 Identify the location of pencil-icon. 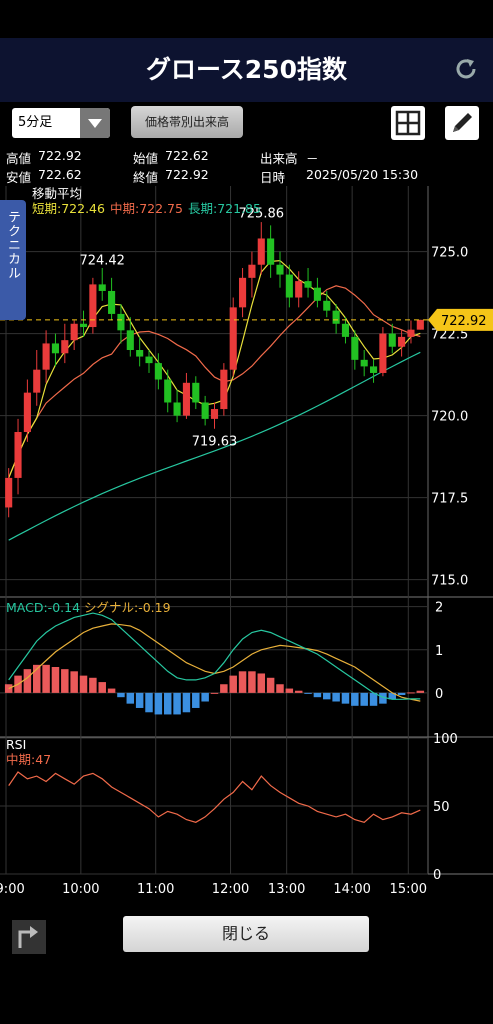
(462, 122).